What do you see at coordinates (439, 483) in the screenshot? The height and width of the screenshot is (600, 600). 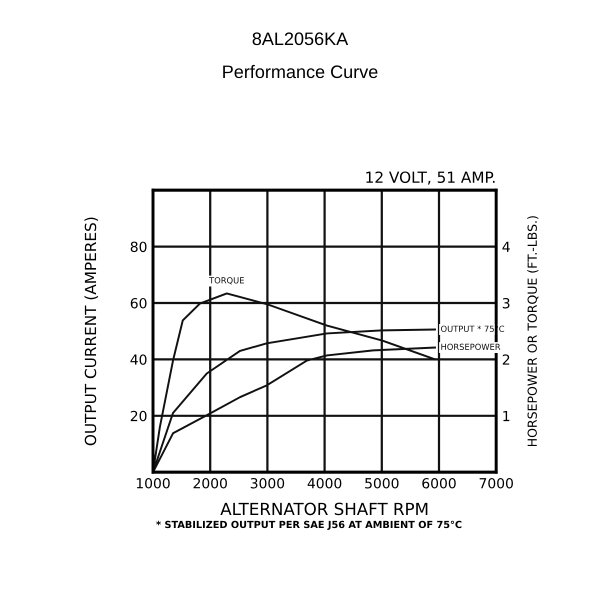 I see `x-tick-label: 6000` at bounding box center [439, 483].